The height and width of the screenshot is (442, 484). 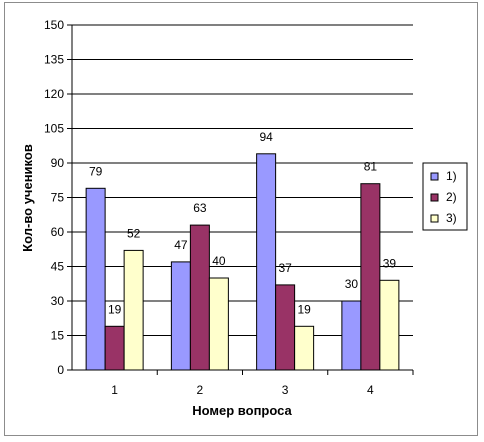 I want to click on data-label: 30, so click(x=352, y=284).